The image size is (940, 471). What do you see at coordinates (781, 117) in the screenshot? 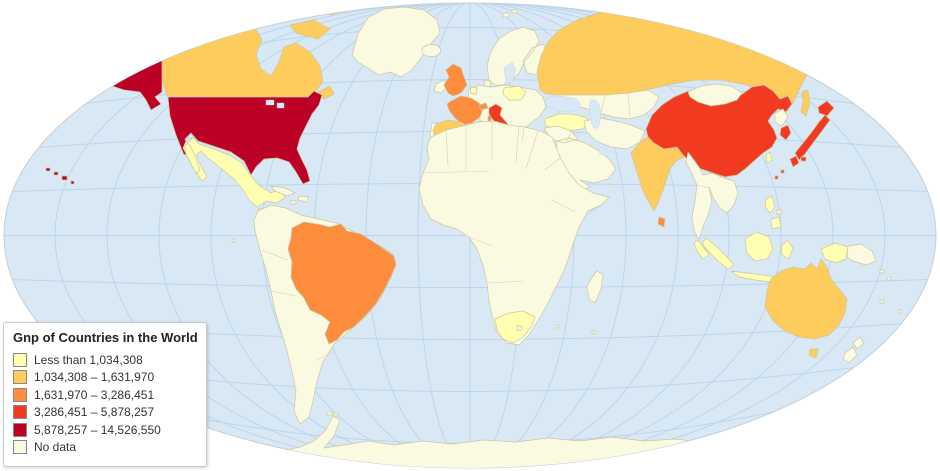
I see `country-north-korea` at bounding box center [781, 117].